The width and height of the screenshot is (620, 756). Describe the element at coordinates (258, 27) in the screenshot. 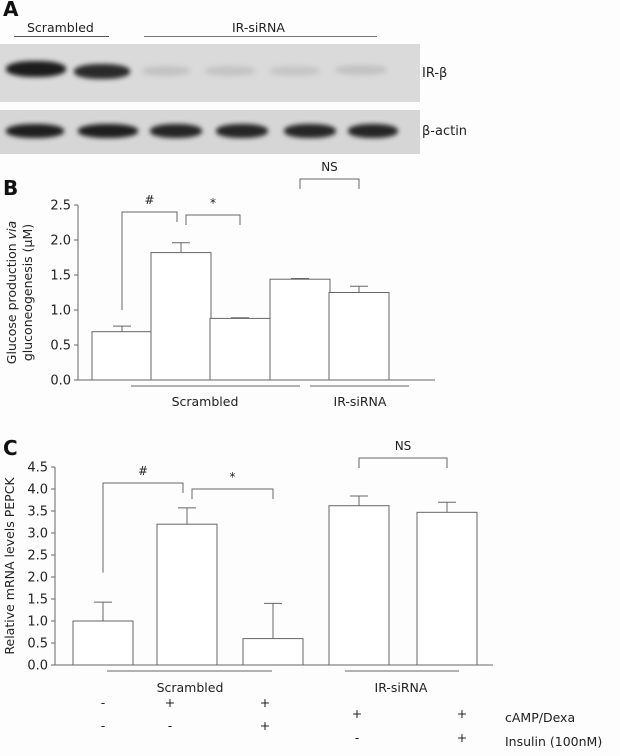

I see `blot-group-label-irsirna: IR-siRNA` at that location.